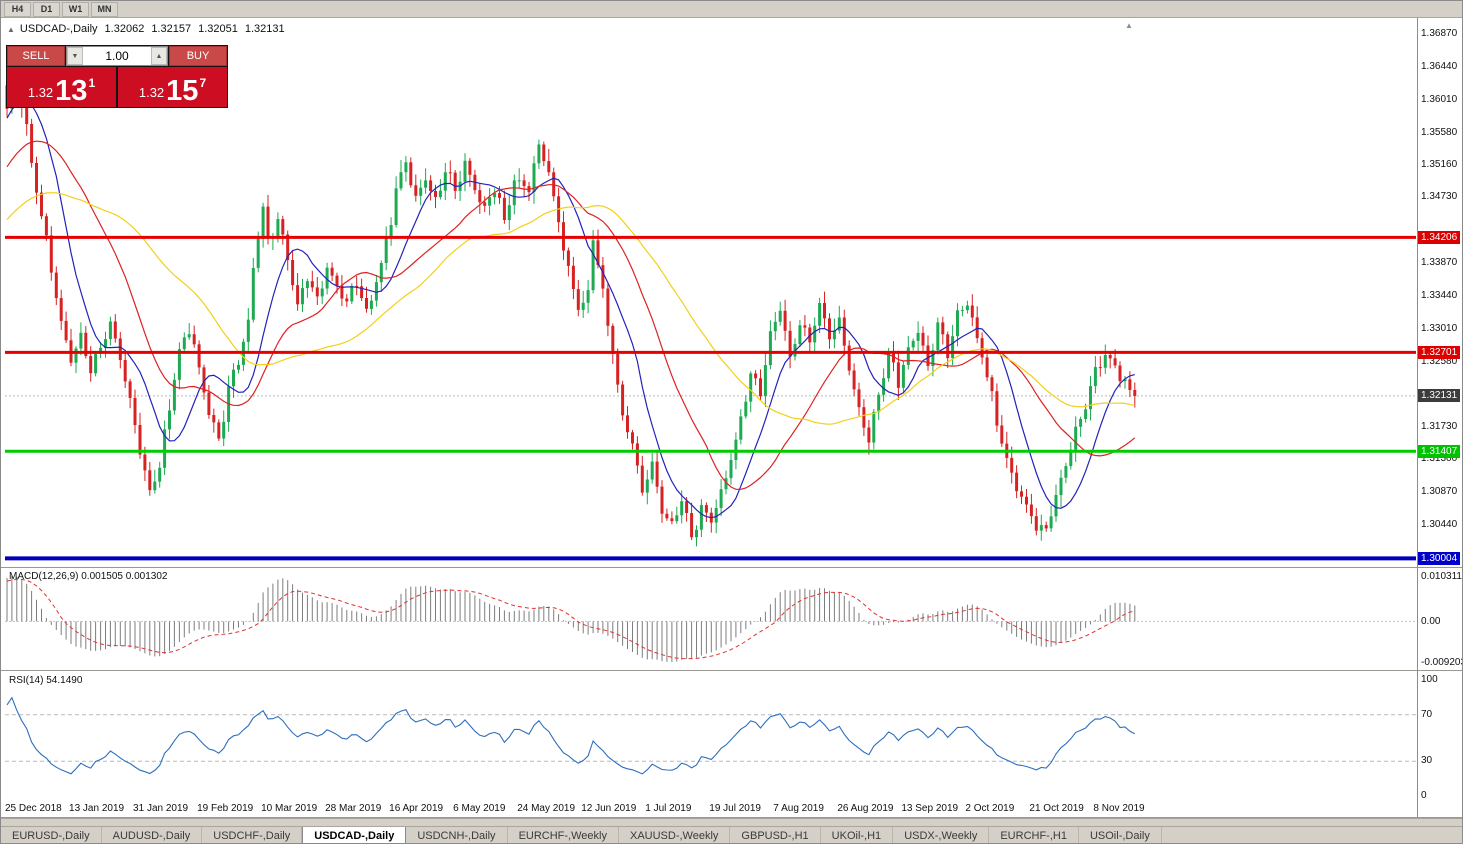 This screenshot has width=1463, height=844. What do you see at coordinates (51, 835) in the screenshot?
I see `chart-tab-eurusd-daily: EURUSD-,Daily` at bounding box center [51, 835].